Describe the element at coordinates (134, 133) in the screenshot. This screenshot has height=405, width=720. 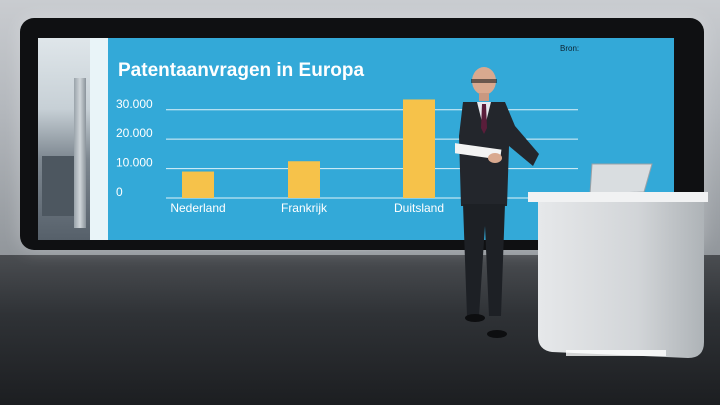
I see `y-tick-label: 20.000` at that location.